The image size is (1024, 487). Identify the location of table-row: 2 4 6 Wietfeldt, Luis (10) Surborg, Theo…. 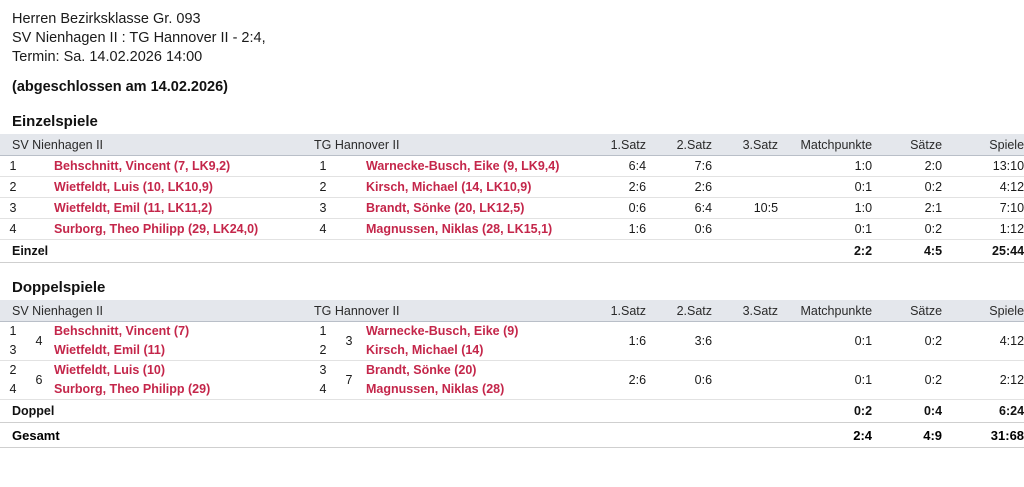
(512, 380).